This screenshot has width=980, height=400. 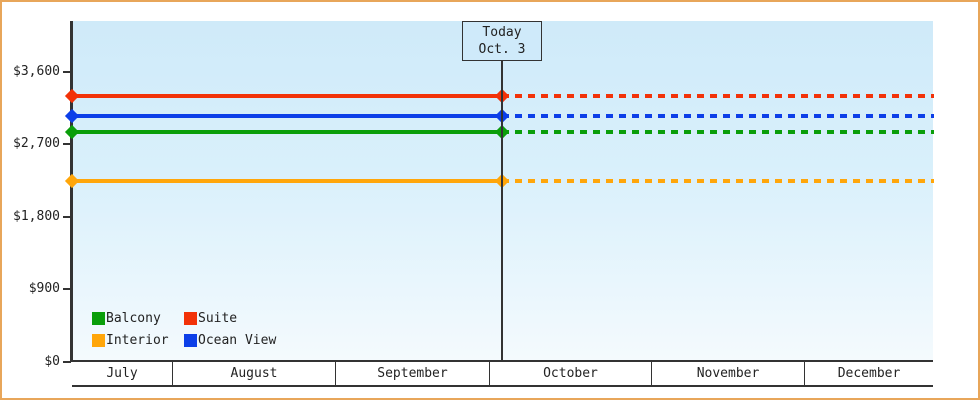 What do you see at coordinates (502, 41) in the screenshot?
I see `today-label-box: Today Oct. 3` at bounding box center [502, 41].